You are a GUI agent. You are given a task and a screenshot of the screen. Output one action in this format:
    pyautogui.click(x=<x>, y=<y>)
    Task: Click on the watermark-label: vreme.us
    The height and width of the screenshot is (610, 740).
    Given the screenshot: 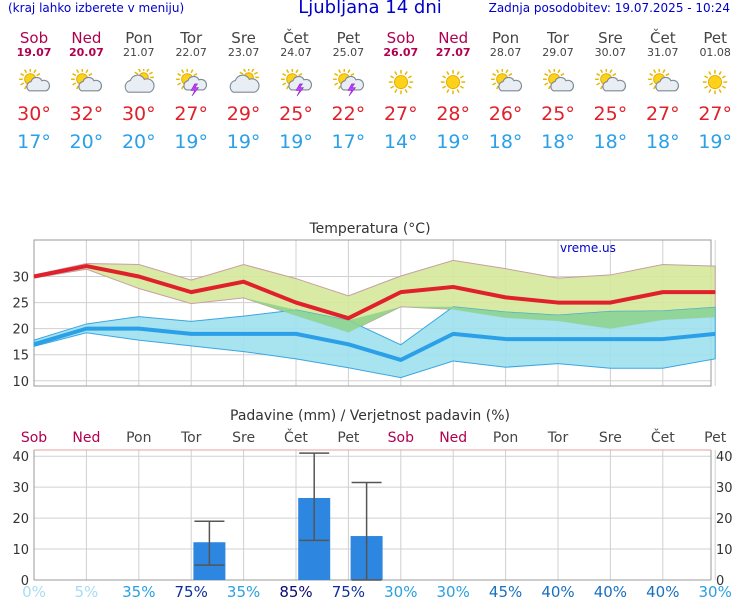 What is the action you would take?
    pyautogui.click(x=588, y=248)
    